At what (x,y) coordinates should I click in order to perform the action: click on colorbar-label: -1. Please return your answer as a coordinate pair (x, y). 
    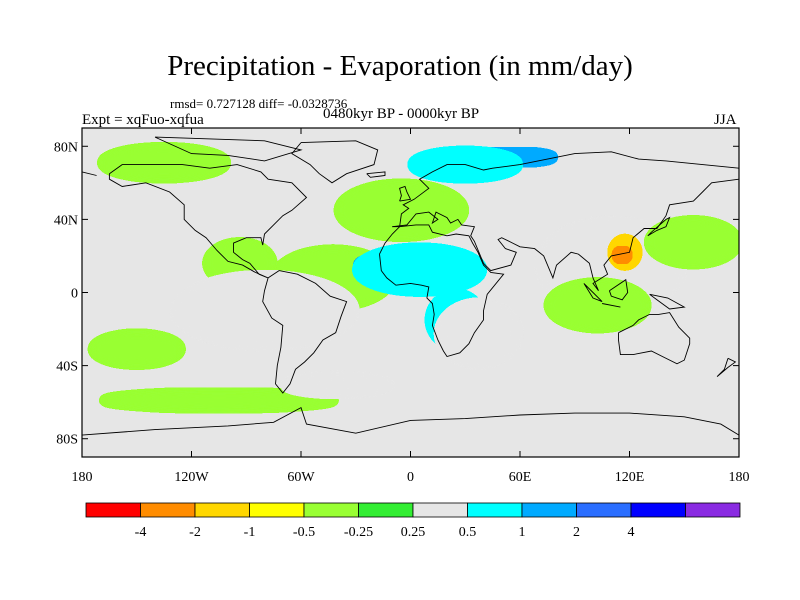
    Looking at the image, I should click on (250, 532).